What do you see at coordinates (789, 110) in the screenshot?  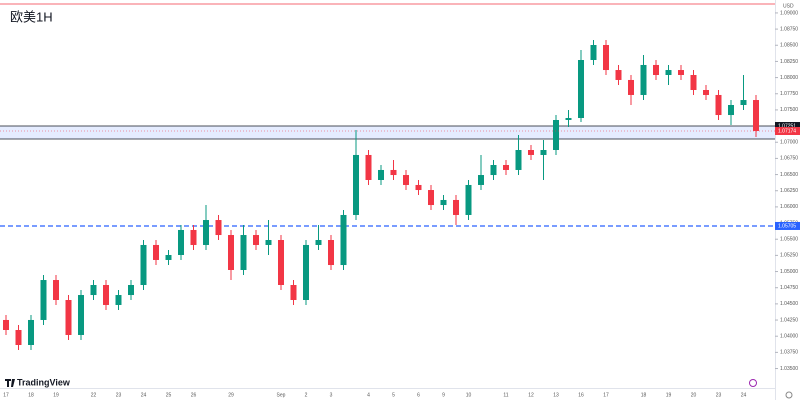 I see `y-tick-label: 1.07500` at bounding box center [789, 110].